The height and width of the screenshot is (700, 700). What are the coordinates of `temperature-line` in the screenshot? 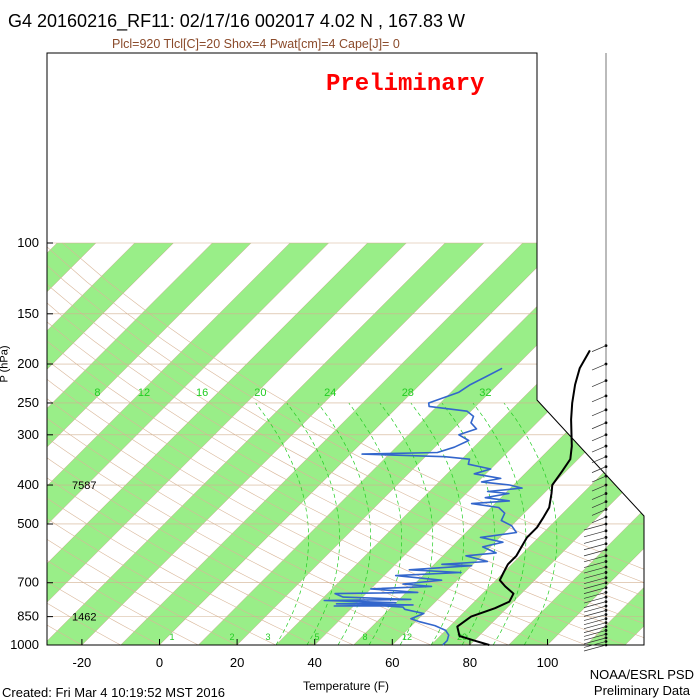 It's located at (523, 497).